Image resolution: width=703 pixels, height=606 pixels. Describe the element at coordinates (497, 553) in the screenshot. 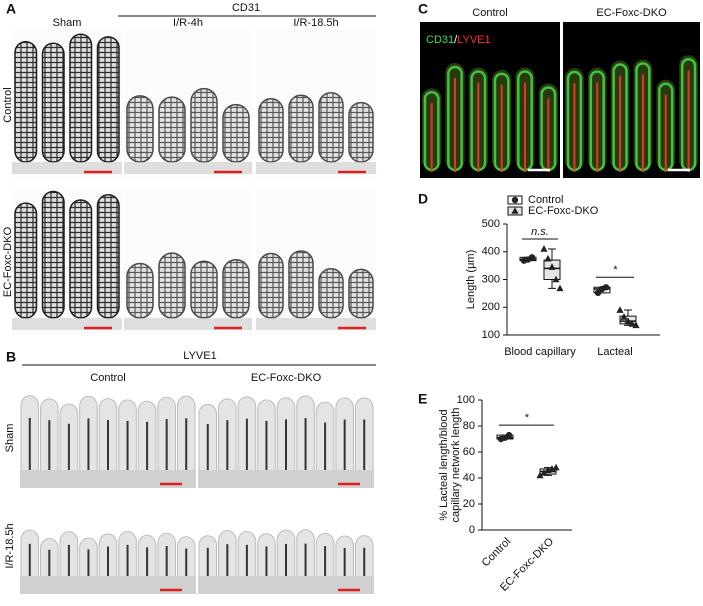

I see `x-tick-label: Control` at that location.